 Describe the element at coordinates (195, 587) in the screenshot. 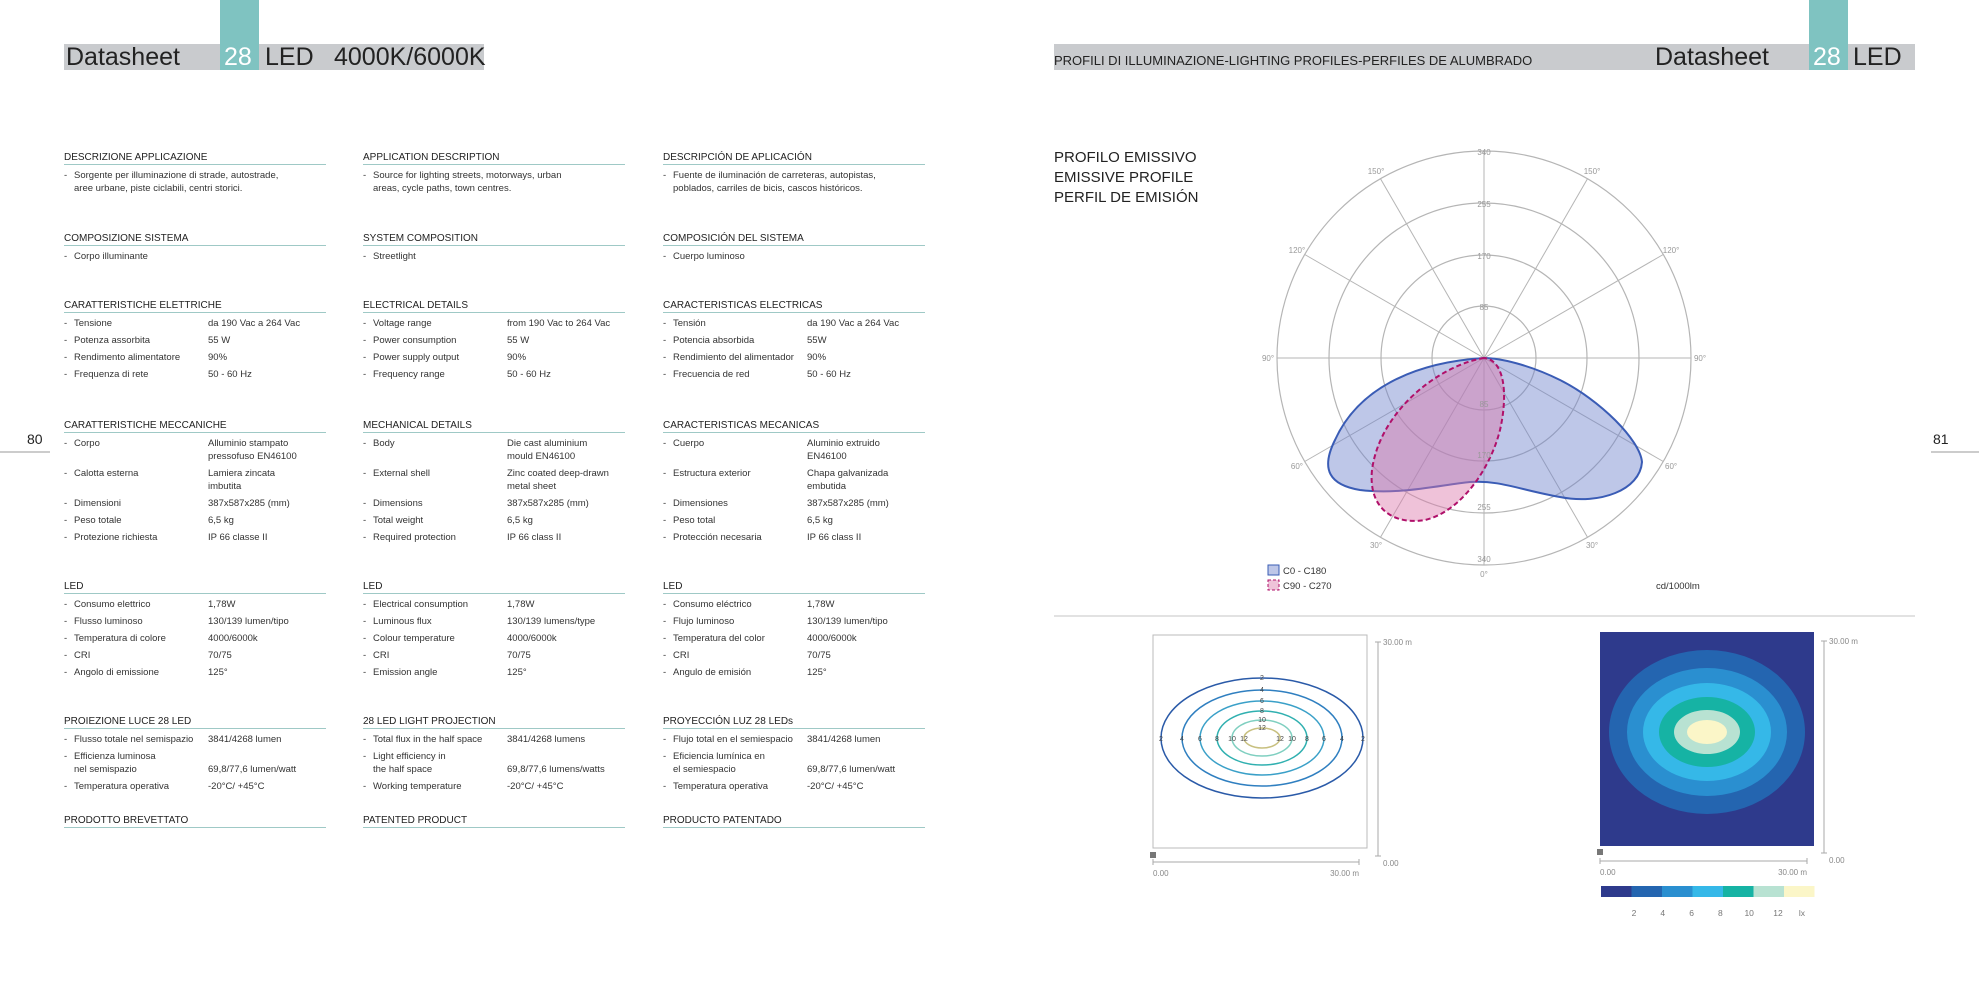

I see `section-heading: LED` at that location.